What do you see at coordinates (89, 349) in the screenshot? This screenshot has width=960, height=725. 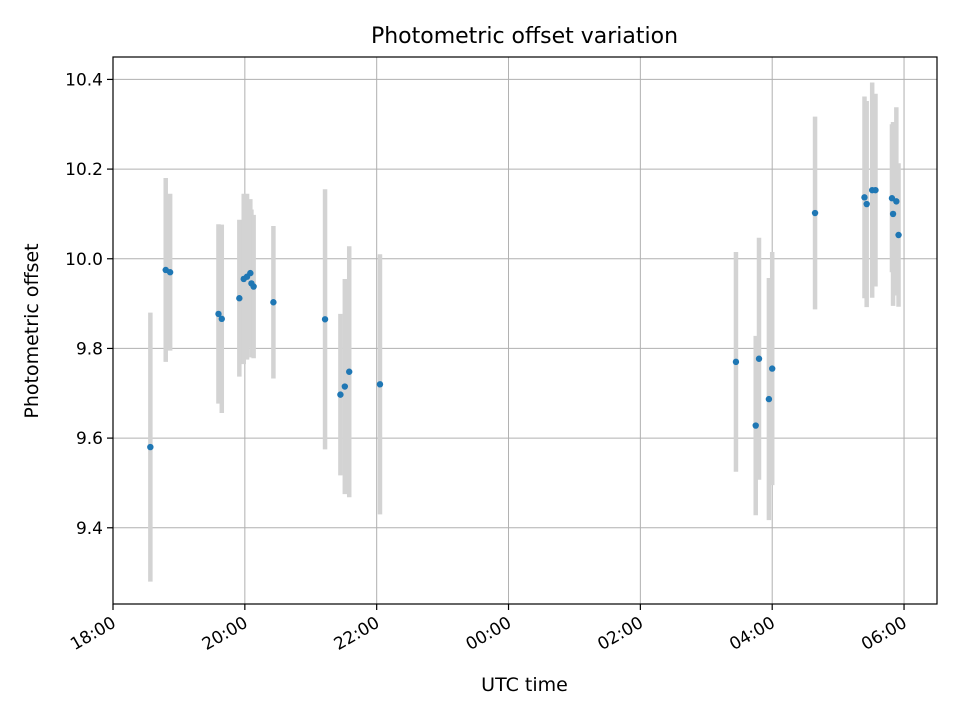 I see `y-tick-label: 9.8` at bounding box center [89, 349].